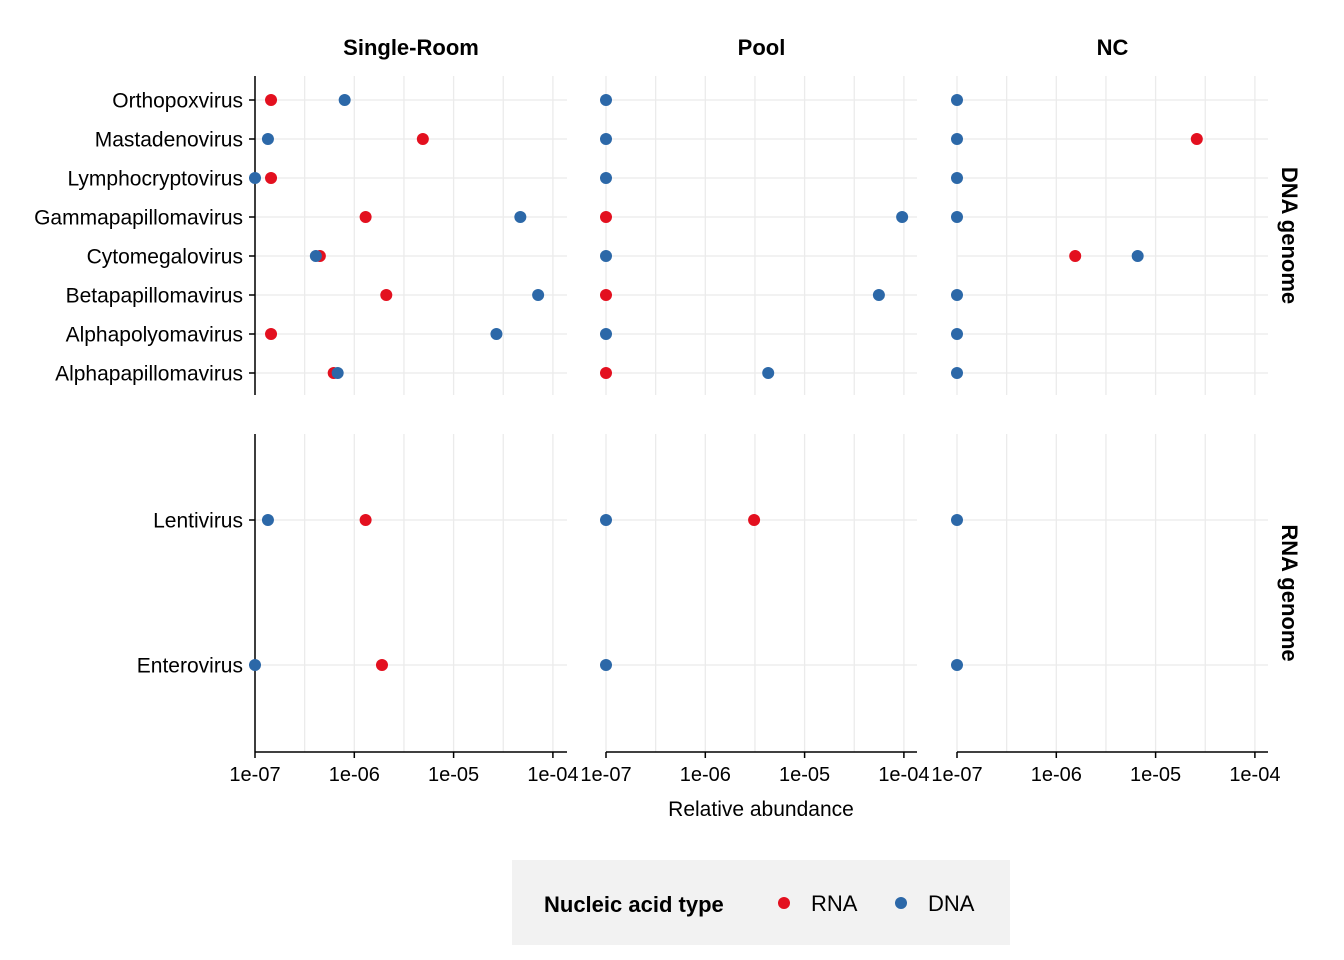 The width and height of the screenshot is (1344, 960). Describe the element at coordinates (1075, 256) in the screenshot. I see `point-rna-nc-cytomegalovirus` at that location.